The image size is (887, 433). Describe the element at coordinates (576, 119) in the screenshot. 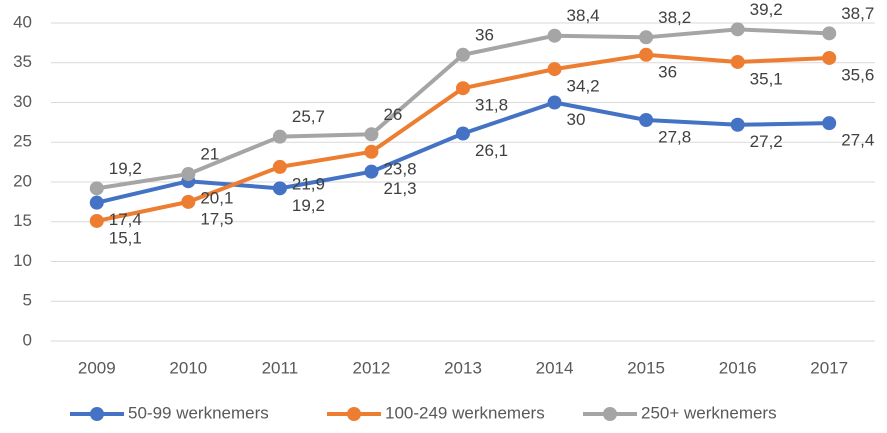

I see `value-label: 30` at that location.